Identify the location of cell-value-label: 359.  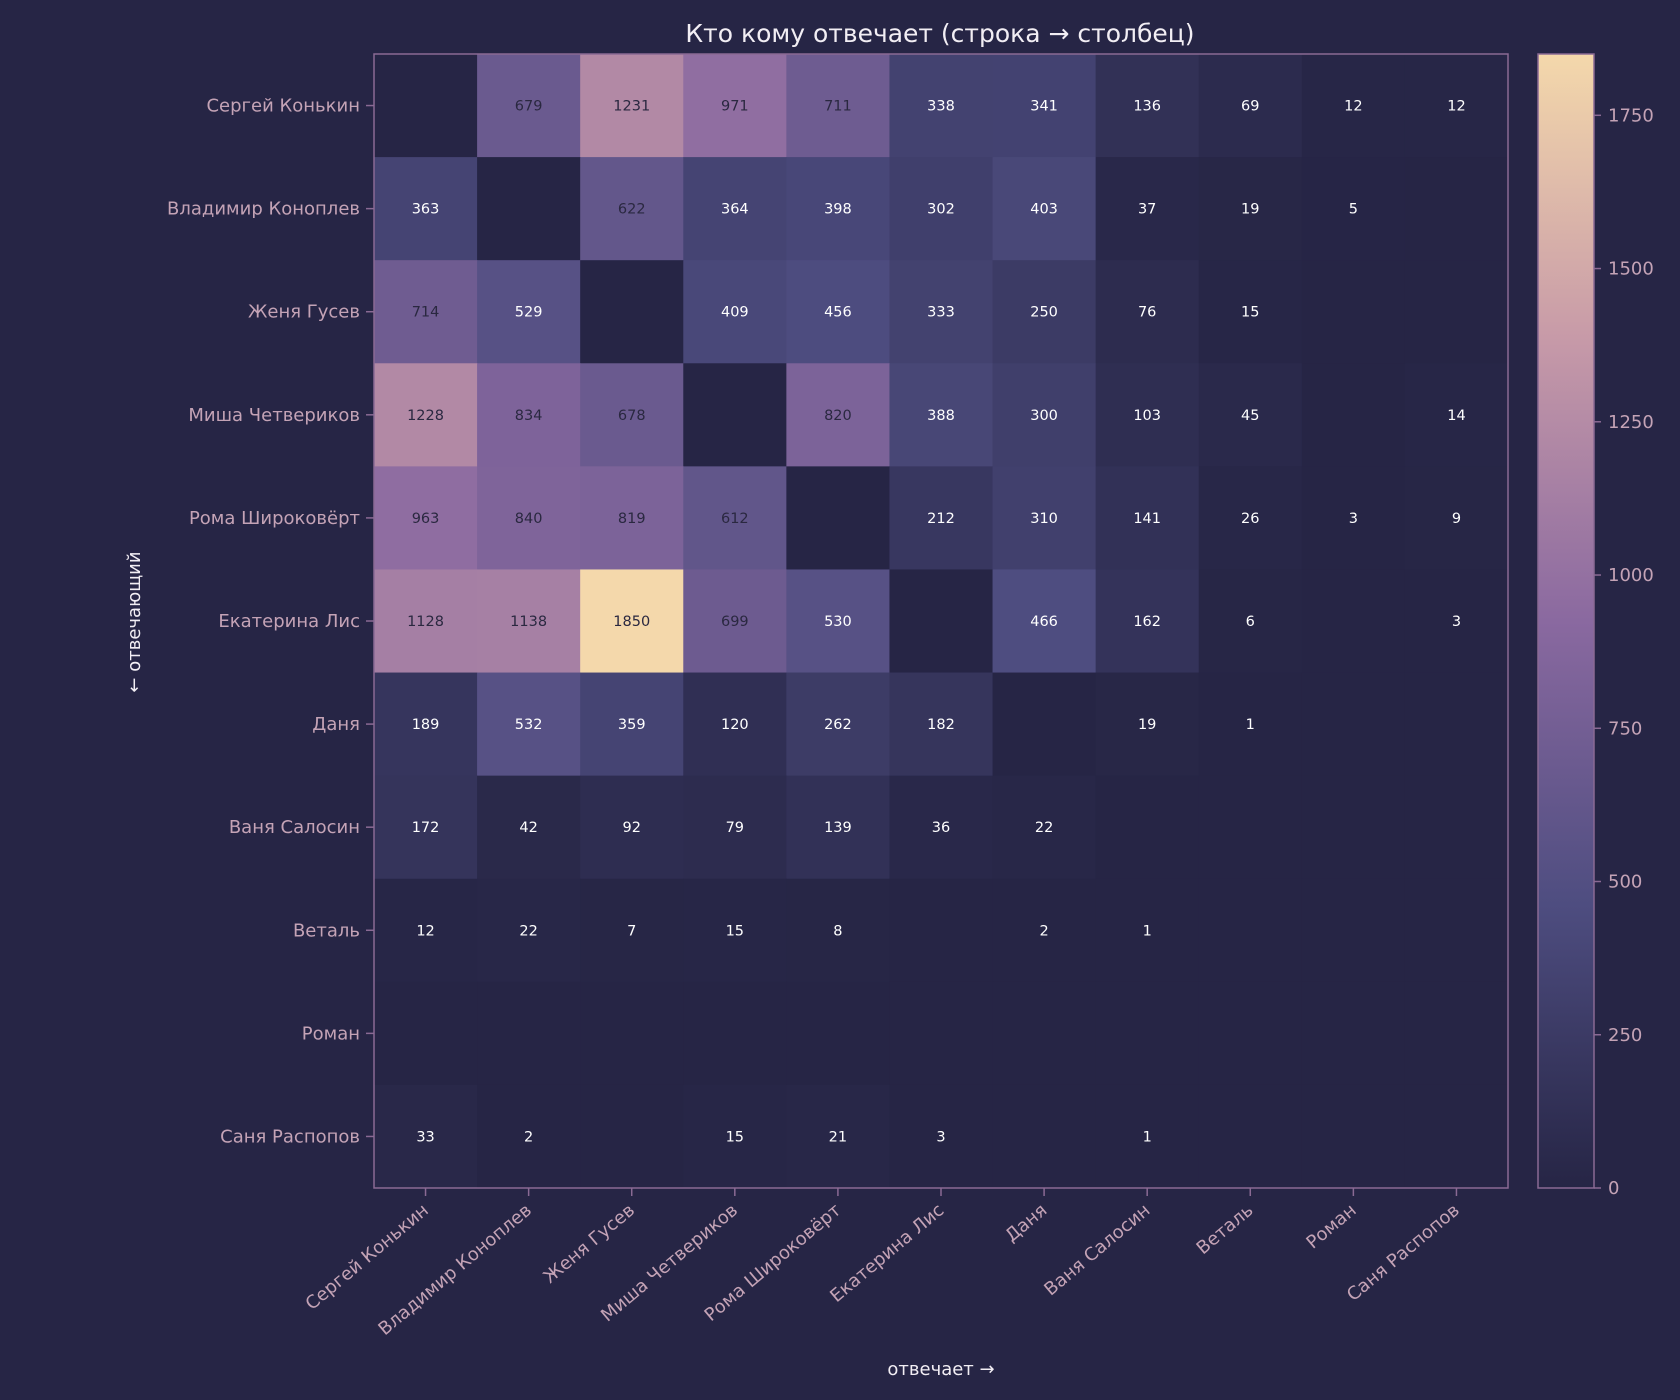
(632, 725).